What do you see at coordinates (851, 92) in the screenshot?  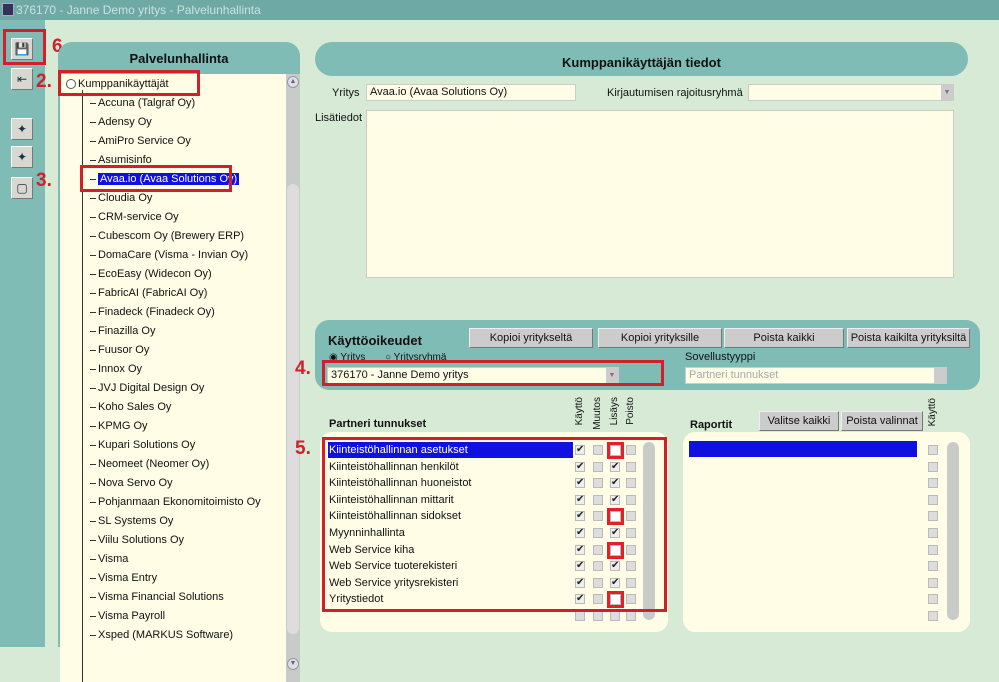 I see `kirjaus-dropdown: ▼` at bounding box center [851, 92].